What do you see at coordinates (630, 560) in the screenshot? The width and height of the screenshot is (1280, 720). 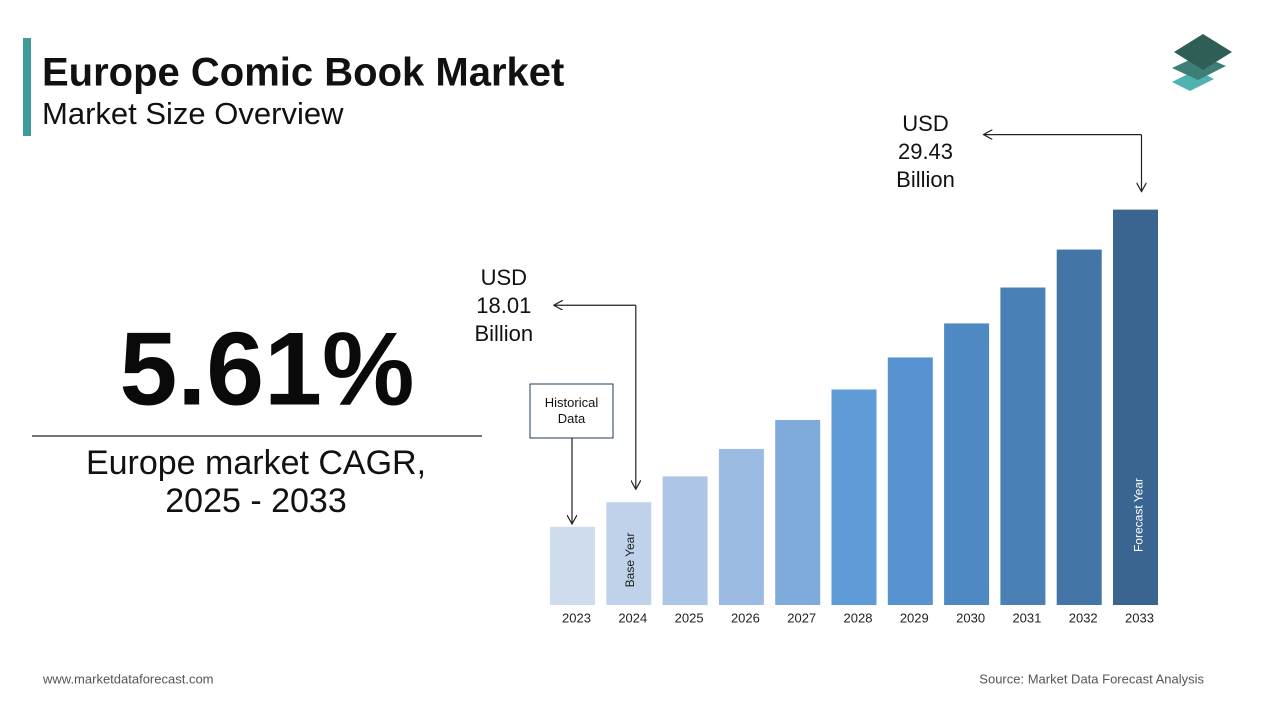 I see `base-year-label: Base Year` at bounding box center [630, 560].